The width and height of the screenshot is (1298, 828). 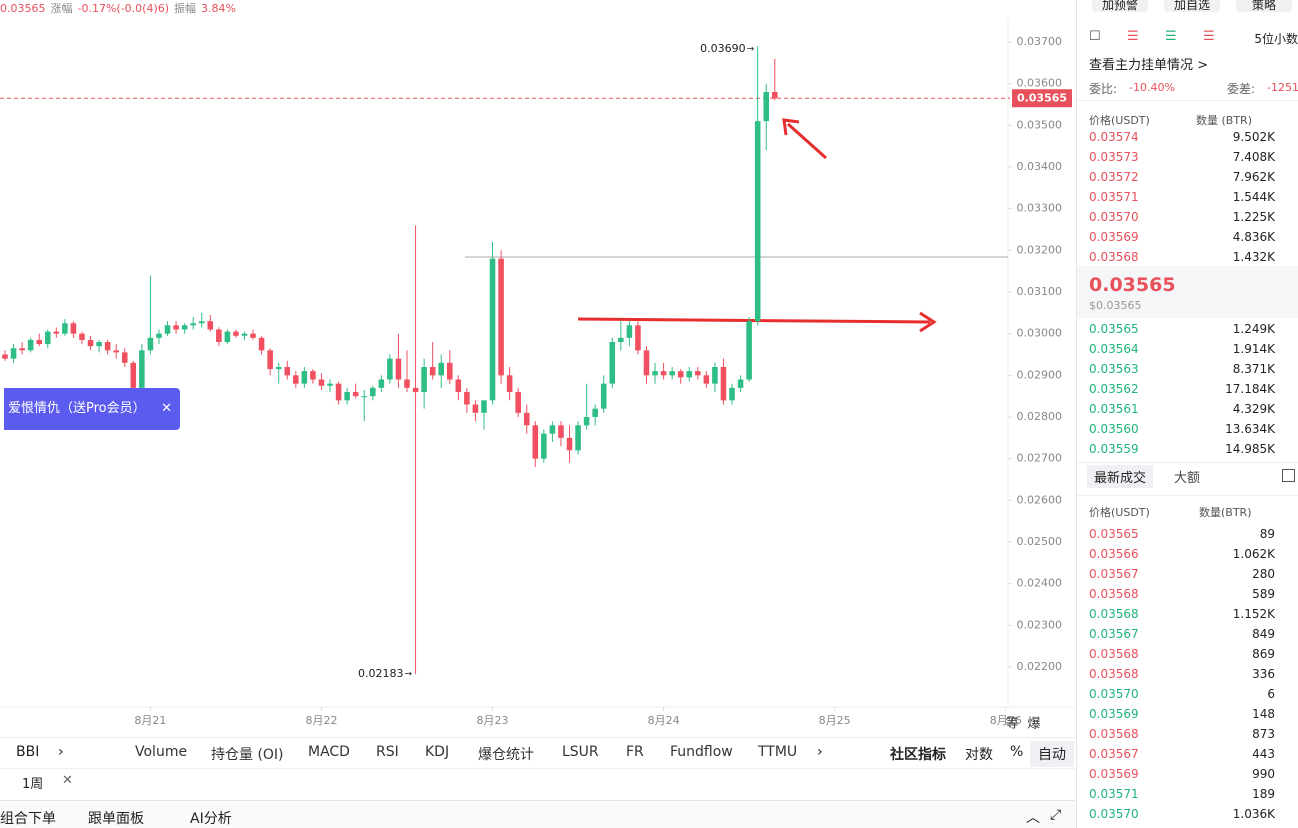 I want to click on price: 0.03562, so click(x=1114, y=389).